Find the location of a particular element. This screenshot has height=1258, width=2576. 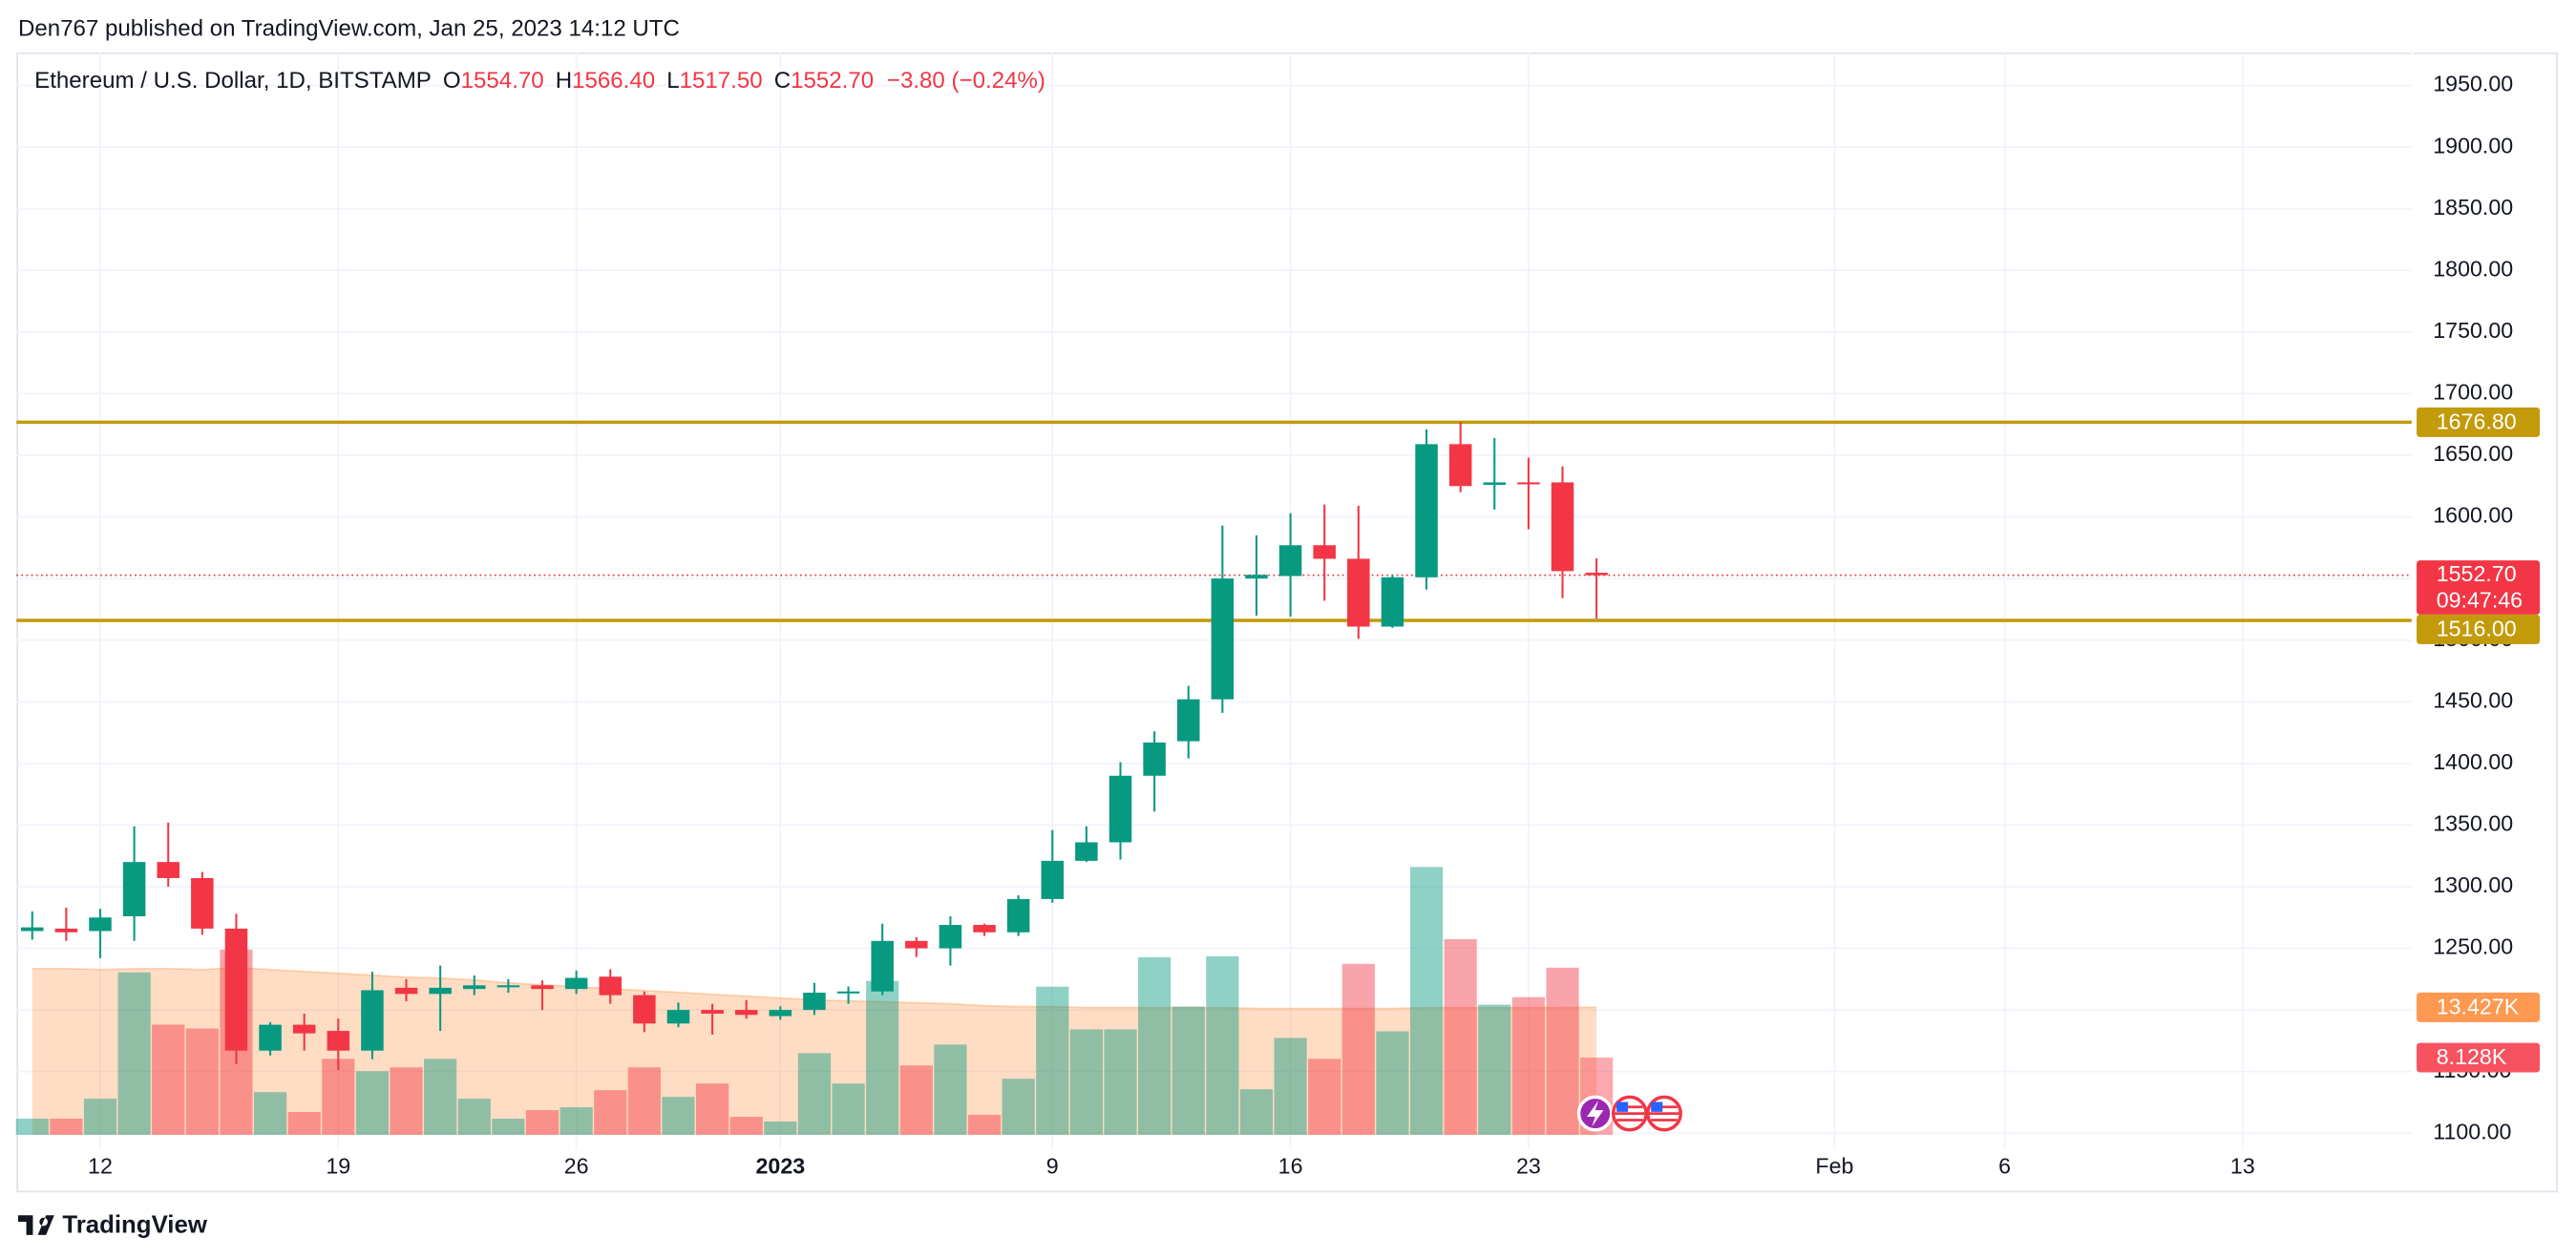

volume-ma-area is located at coordinates (814, 1051).